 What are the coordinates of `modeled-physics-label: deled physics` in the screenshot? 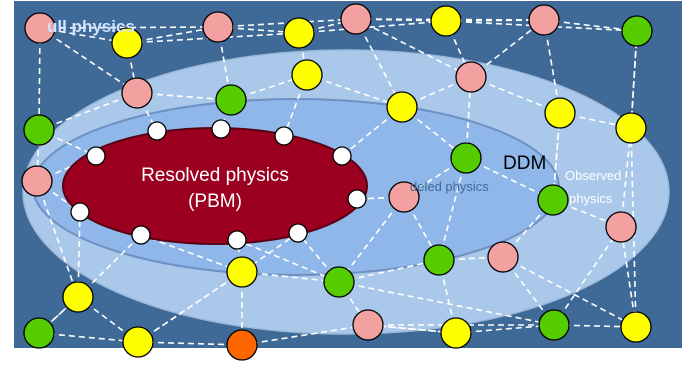 It's located at (449, 186).